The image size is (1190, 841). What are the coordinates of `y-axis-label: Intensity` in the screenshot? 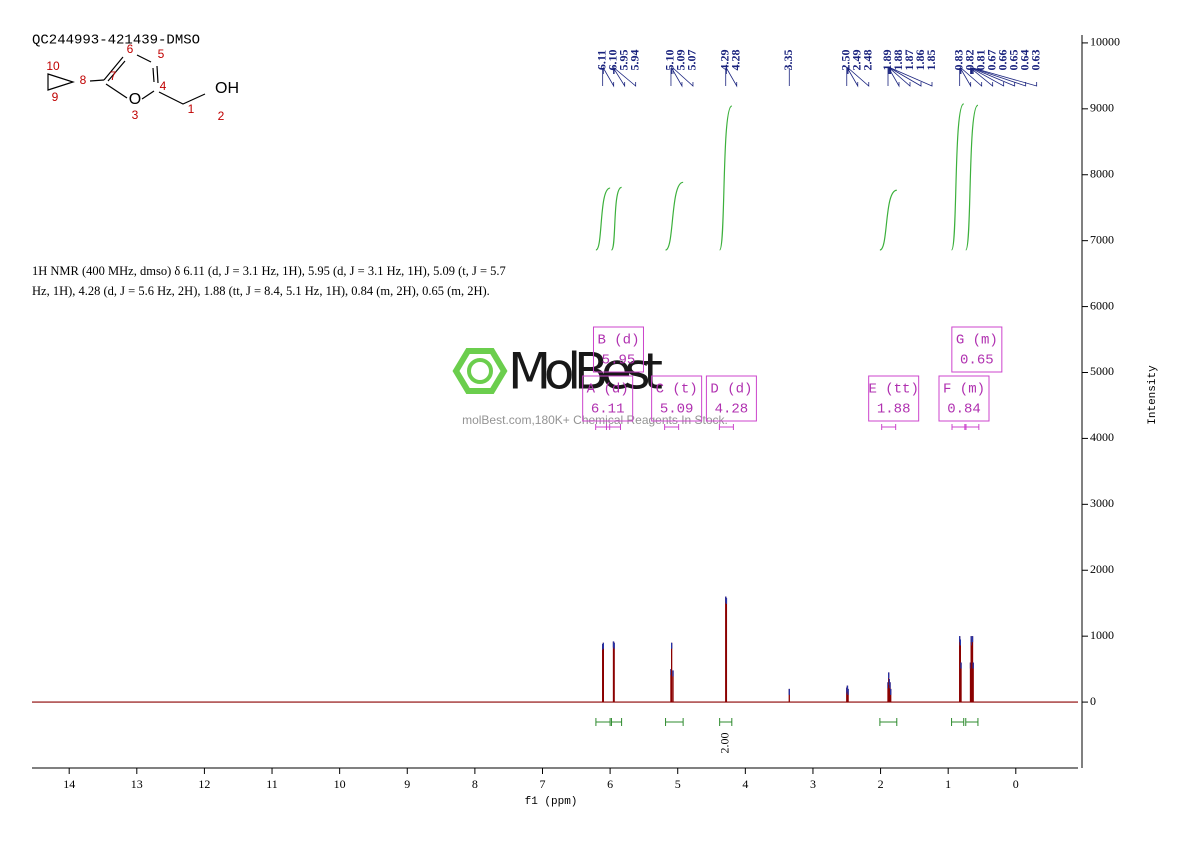 It's located at (1153, 395).